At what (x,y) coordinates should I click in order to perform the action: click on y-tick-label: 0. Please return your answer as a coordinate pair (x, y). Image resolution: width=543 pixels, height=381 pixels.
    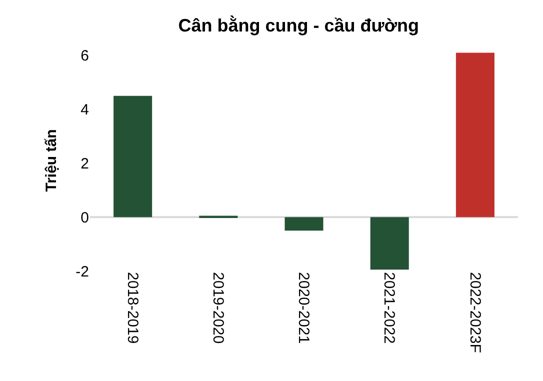
    Looking at the image, I should click on (84, 217).